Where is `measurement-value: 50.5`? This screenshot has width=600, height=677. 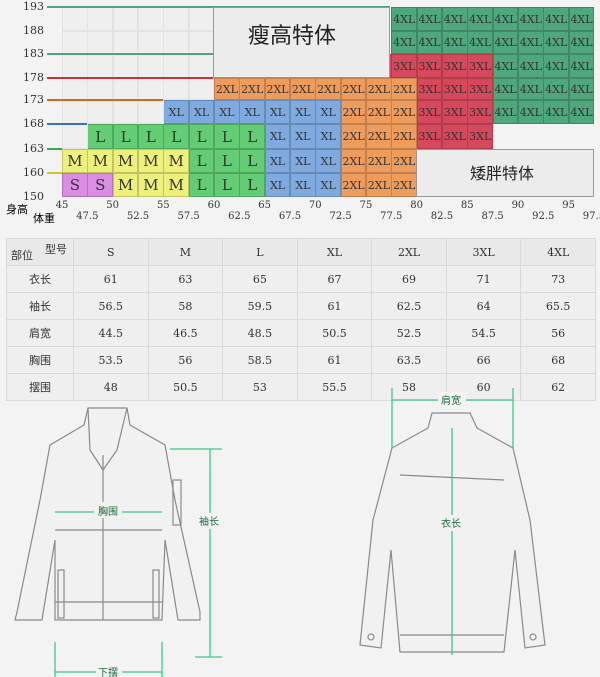 measurement-value: 50.5 is located at coordinates (185, 387).